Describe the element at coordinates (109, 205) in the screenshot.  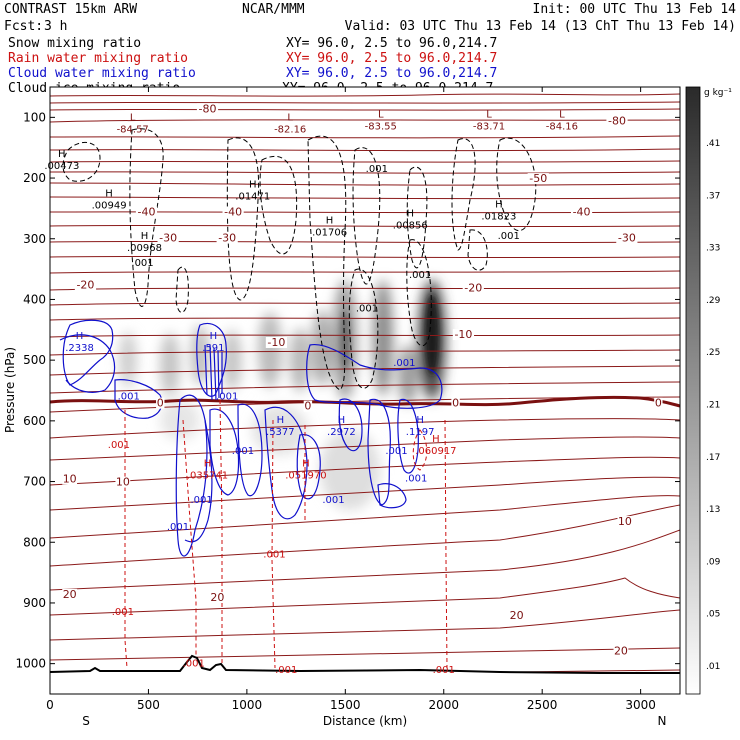
I see `extrema-value: .00949` at that location.